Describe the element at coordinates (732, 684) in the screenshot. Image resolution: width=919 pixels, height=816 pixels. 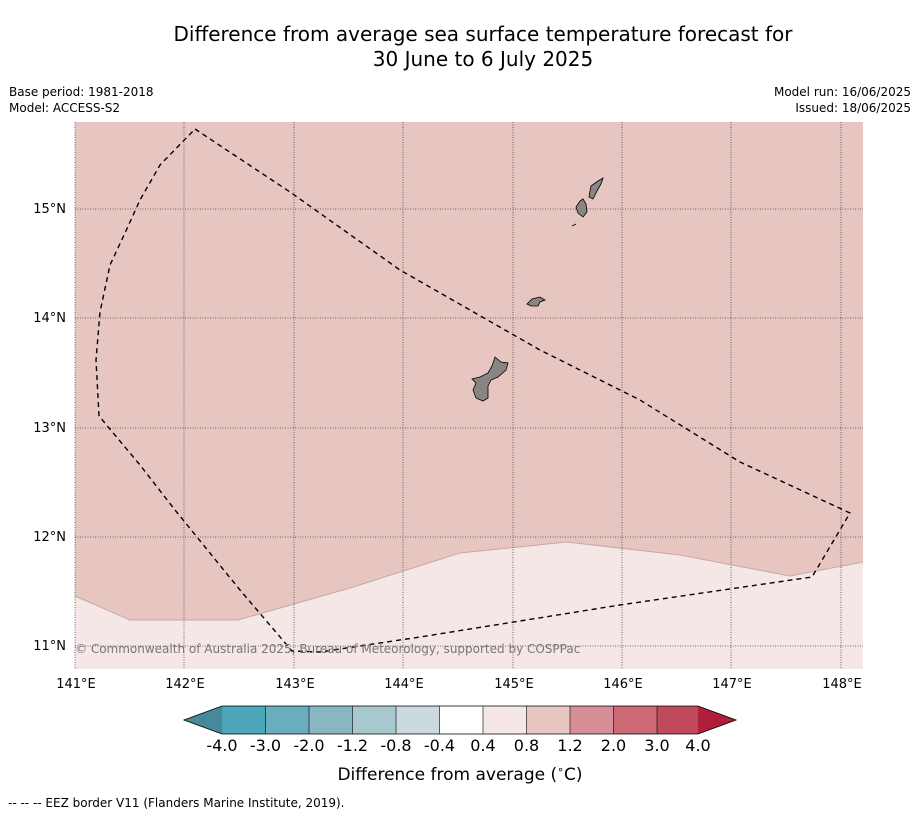
I see `lon-label-147: 147°E` at that location.